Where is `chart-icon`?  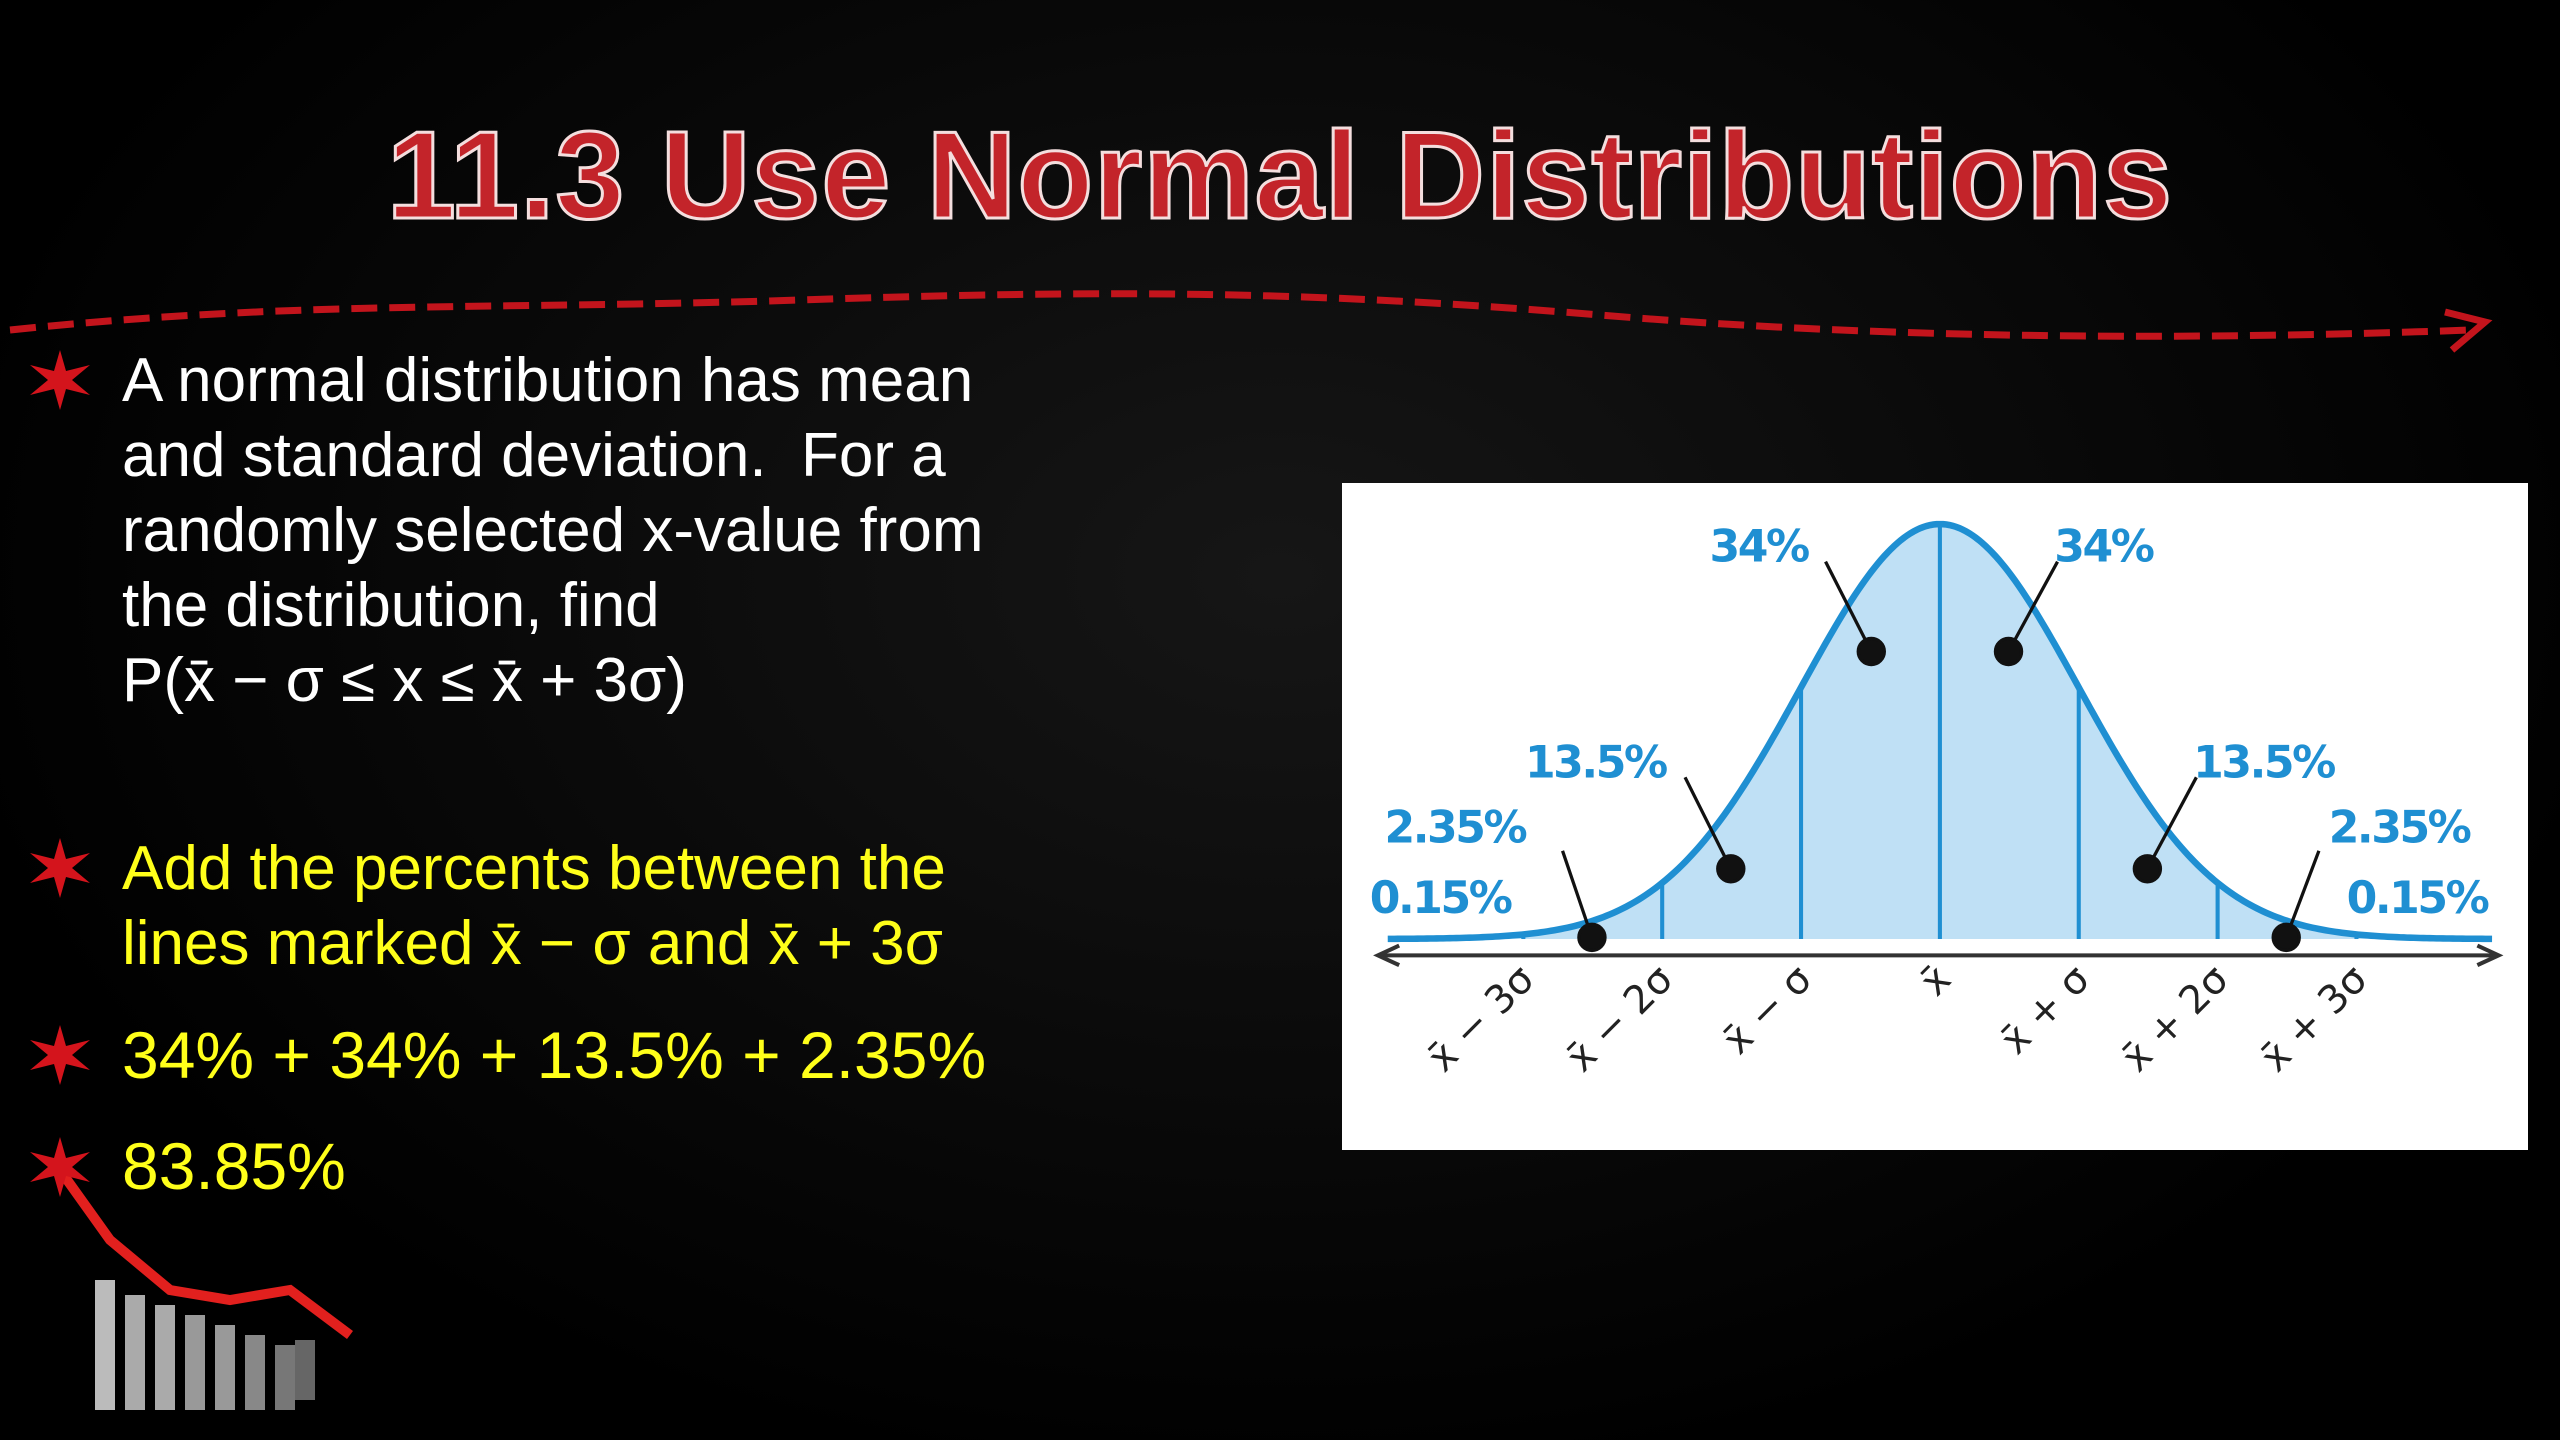
chart-icon is located at coordinates (204, 1288).